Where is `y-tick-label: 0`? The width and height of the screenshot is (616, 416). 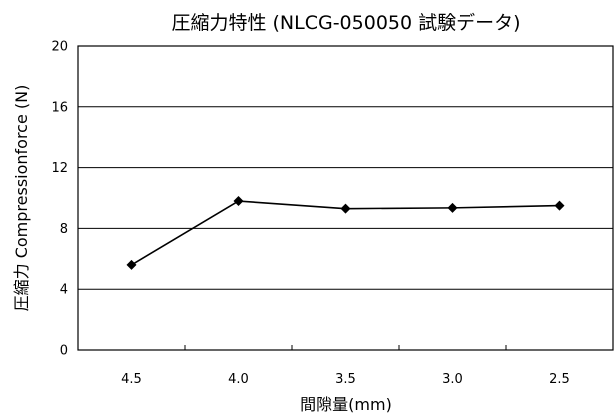 y-tick-label: 0 is located at coordinates (64, 351).